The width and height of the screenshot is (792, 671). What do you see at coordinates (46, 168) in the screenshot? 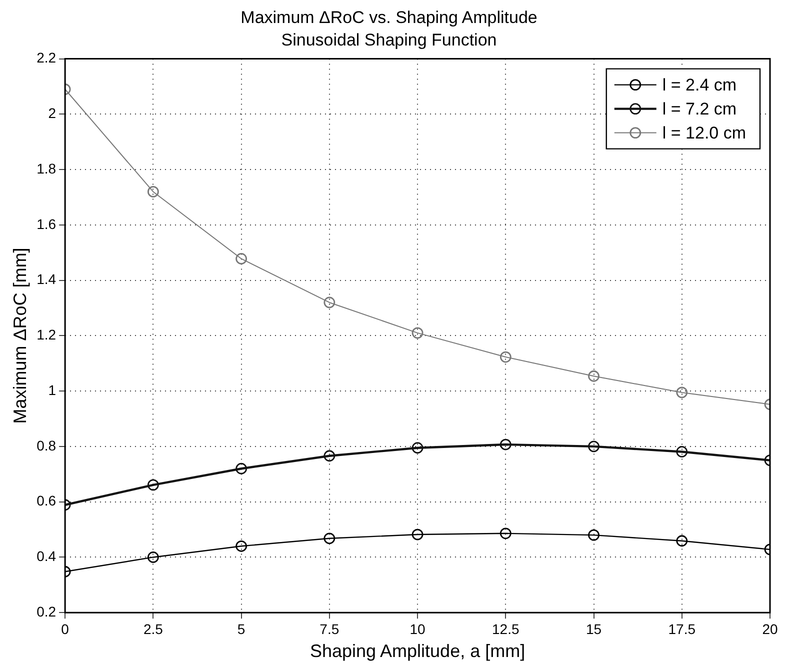
I see `y-tick-label: 1.8` at bounding box center [46, 168].